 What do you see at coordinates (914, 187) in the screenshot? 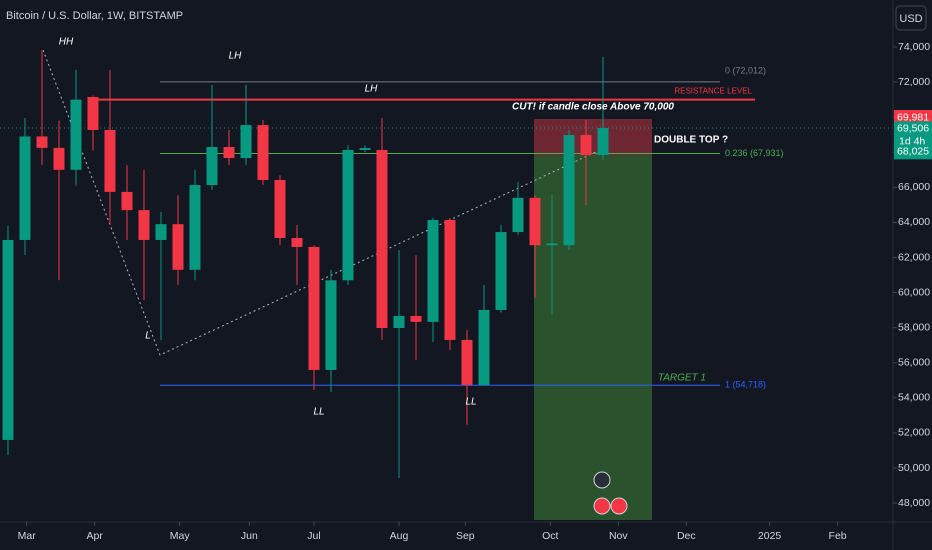
I see `y-tick-label: 66,000` at bounding box center [914, 187].